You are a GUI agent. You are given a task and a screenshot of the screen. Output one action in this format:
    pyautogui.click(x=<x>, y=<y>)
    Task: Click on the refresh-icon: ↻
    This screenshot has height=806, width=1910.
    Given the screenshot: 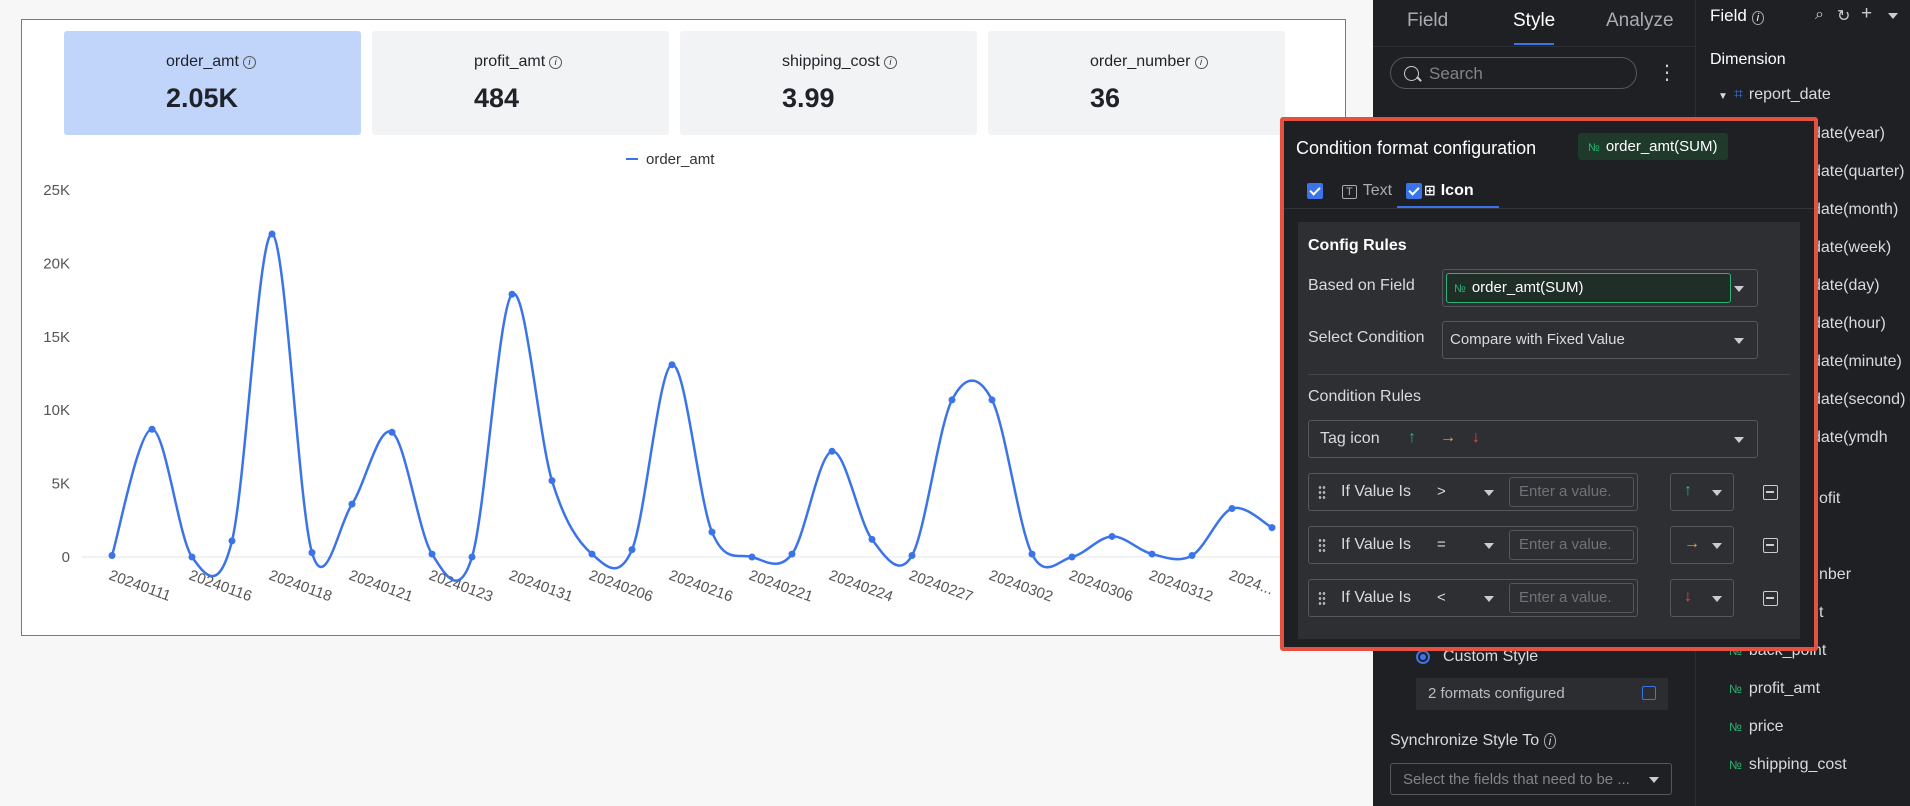 What is the action you would take?
    pyautogui.click(x=1844, y=16)
    